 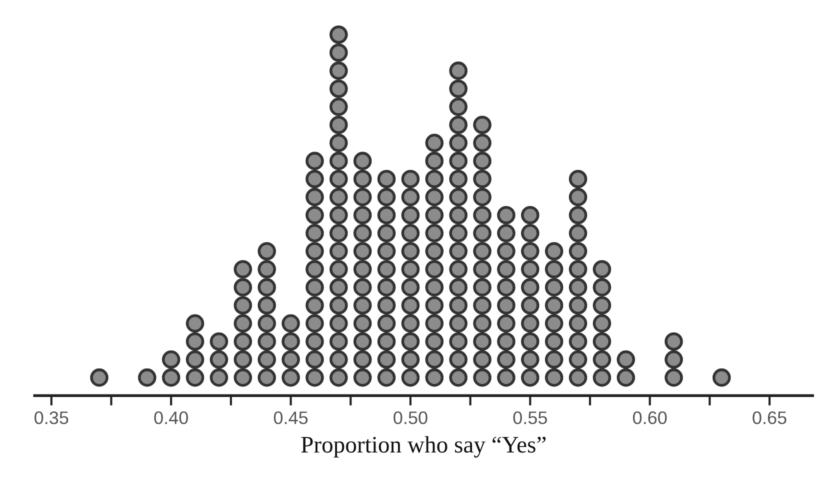 What do you see at coordinates (51, 417) in the screenshot?
I see `x-tick-label: 0.35` at bounding box center [51, 417].